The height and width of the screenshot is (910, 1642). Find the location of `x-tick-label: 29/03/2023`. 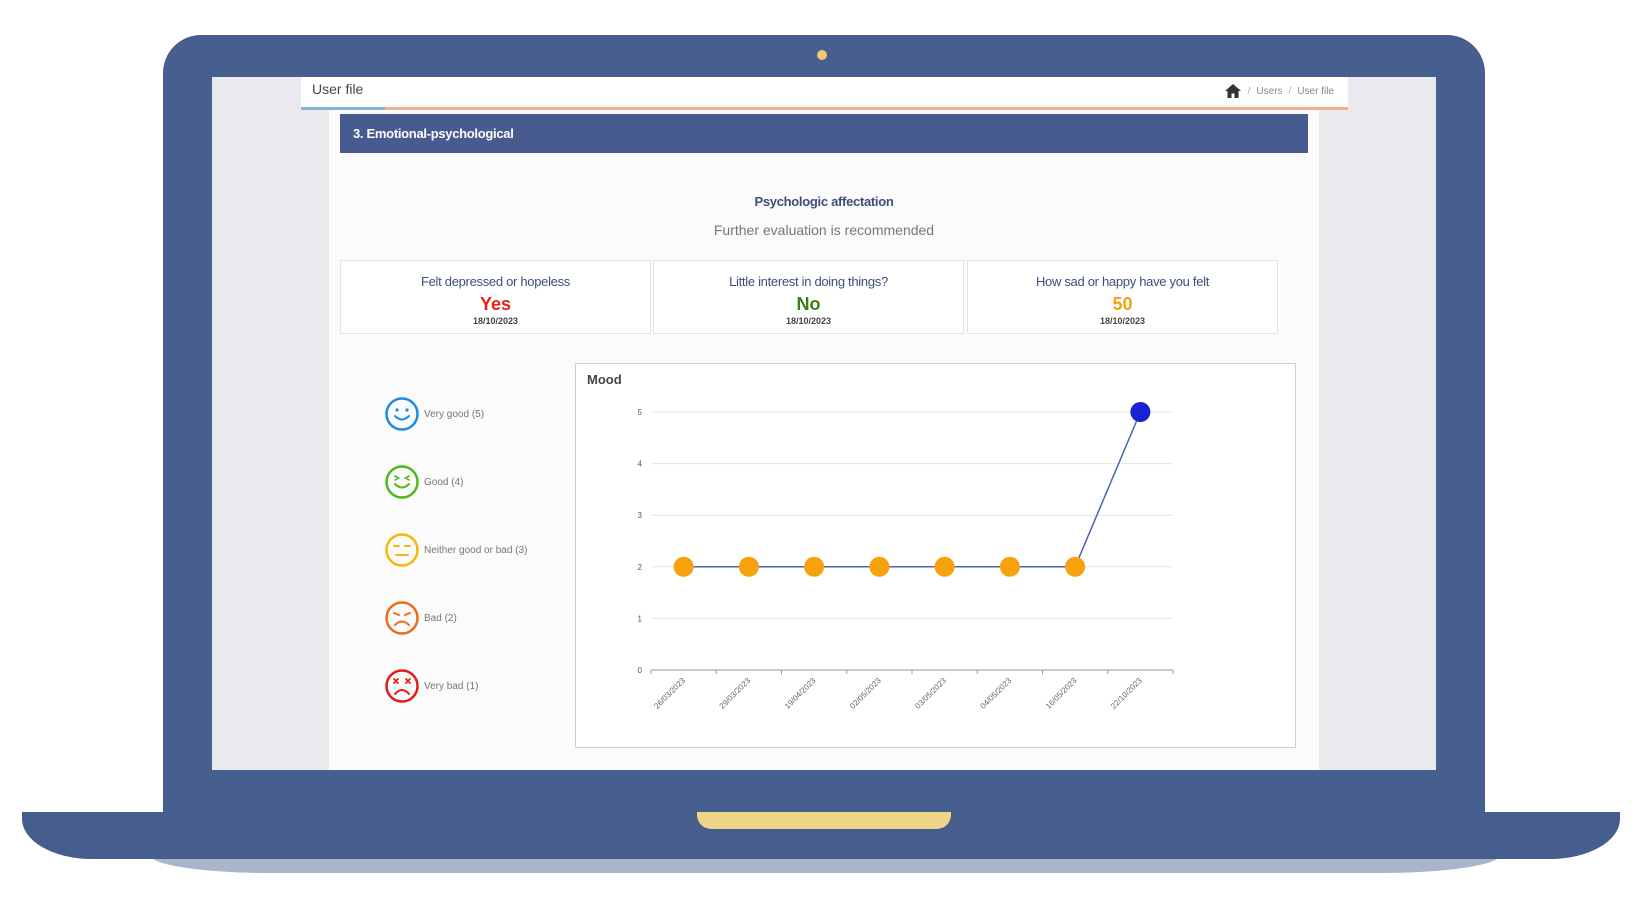

x-tick-label: 29/03/2023 is located at coordinates (735, 693).